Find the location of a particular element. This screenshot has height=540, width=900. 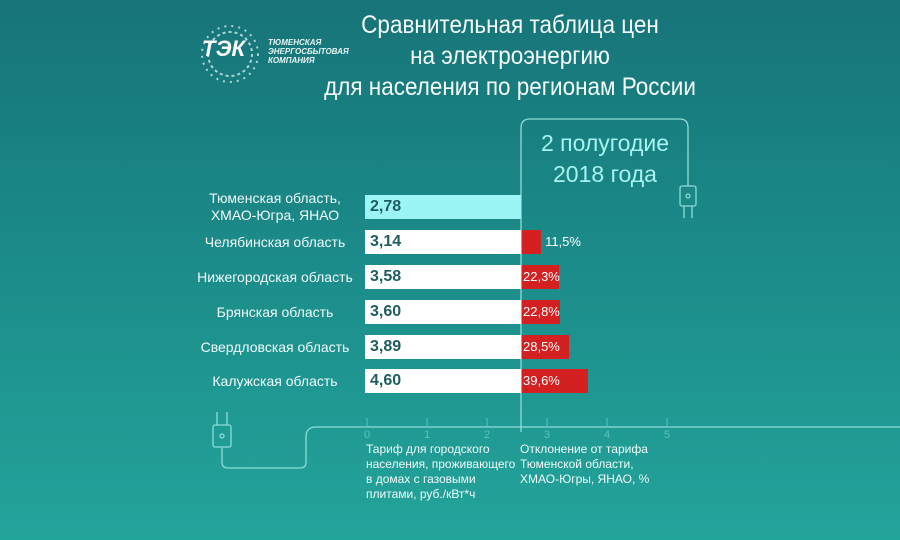

region-label: Челябинская область is located at coordinates (275, 242).